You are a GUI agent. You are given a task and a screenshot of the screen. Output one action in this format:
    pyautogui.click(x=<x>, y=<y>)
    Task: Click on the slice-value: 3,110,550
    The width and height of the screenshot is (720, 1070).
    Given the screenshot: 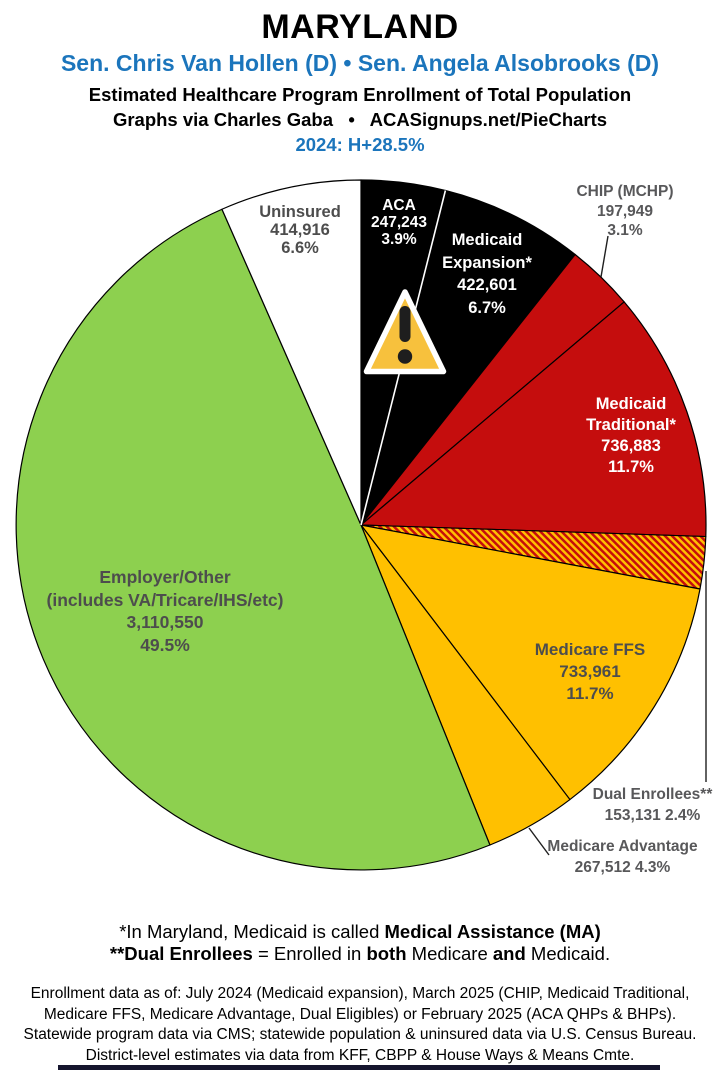 What is the action you would take?
    pyautogui.click(x=165, y=622)
    